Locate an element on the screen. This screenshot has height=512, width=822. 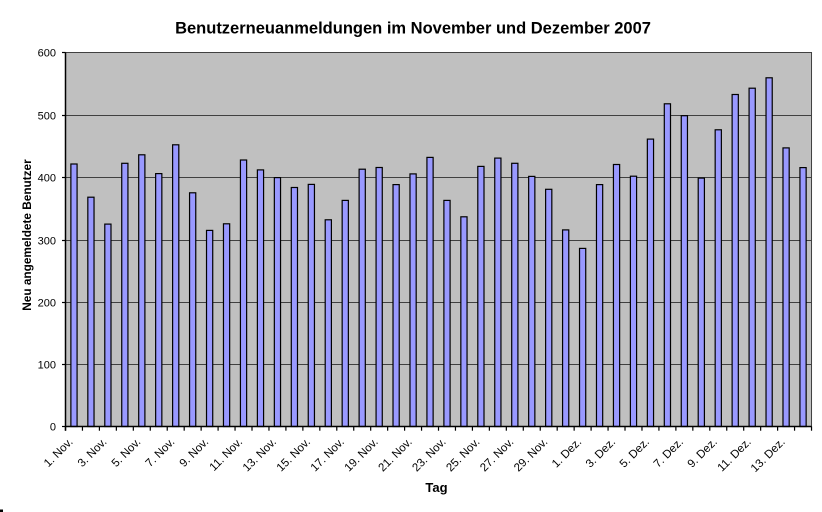
svg-text: 600 is located at coordinates (47, 54).